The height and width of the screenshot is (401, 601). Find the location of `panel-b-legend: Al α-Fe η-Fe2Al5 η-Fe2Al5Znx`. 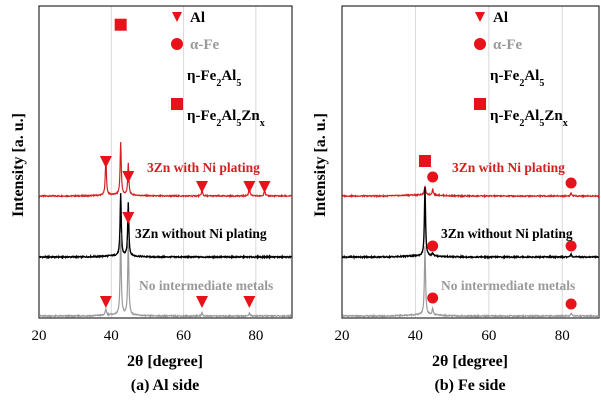

panel-b-legend: Al α-Fe η-Fe2Al5 η-Fe2Al5Znx is located at coordinates (521, 69).